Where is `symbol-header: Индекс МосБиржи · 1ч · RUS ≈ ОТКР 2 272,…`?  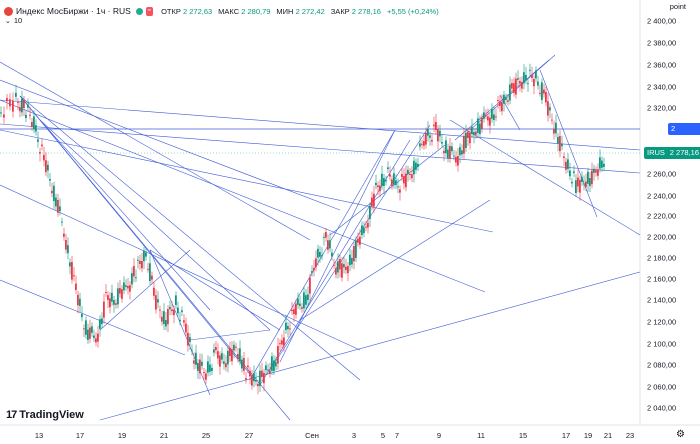
symbol-header: Индекс МосБиржи · 1ч · RUS ≈ ОТКР 2 272,… is located at coordinates (320, 11).